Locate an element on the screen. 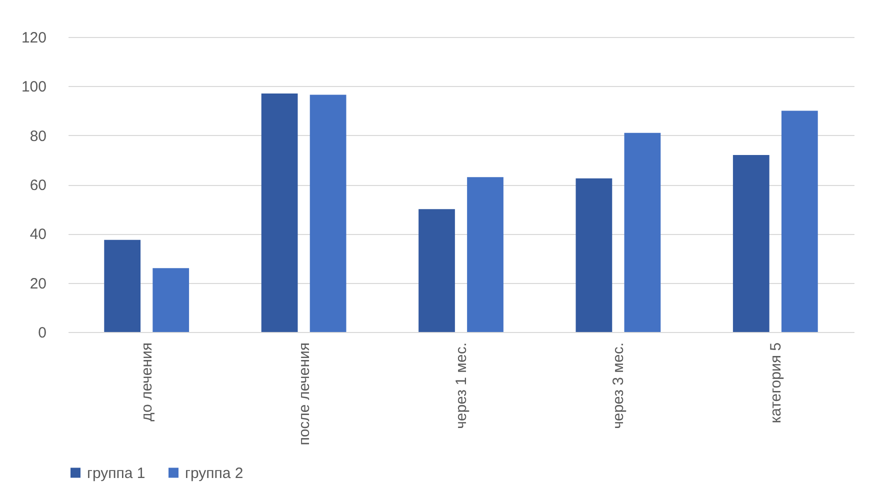 The width and height of the screenshot is (872, 493). y-tick-label: 120 is located at coordinates (33, 38).